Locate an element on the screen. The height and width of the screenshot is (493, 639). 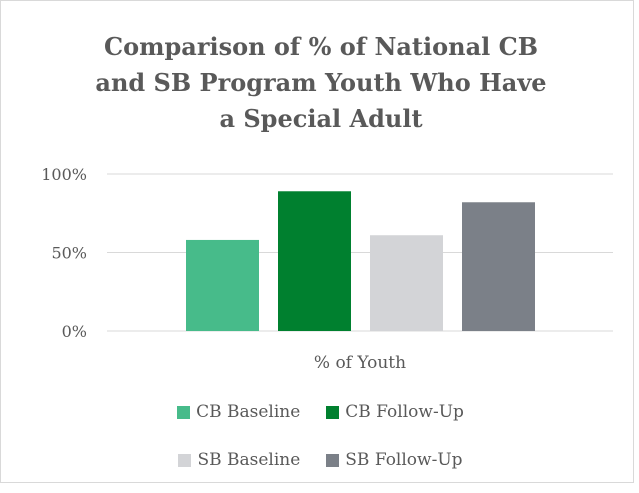
bar-sb-baseline is located at coordinates (406, 283).